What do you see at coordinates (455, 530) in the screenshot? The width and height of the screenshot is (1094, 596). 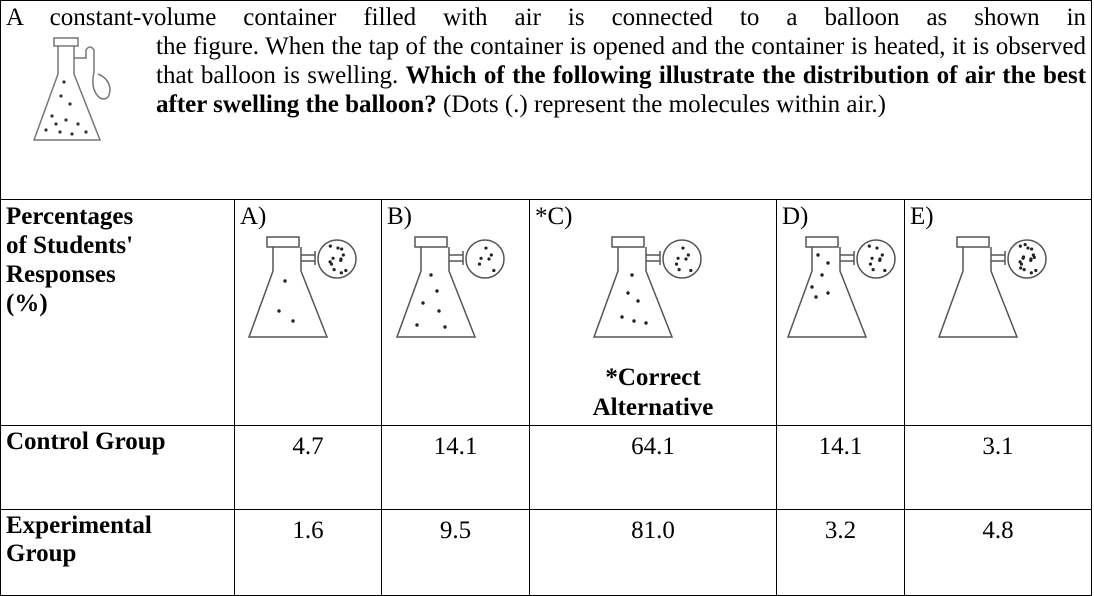 I see `value: 9.5` at bounding box center [455, 530].